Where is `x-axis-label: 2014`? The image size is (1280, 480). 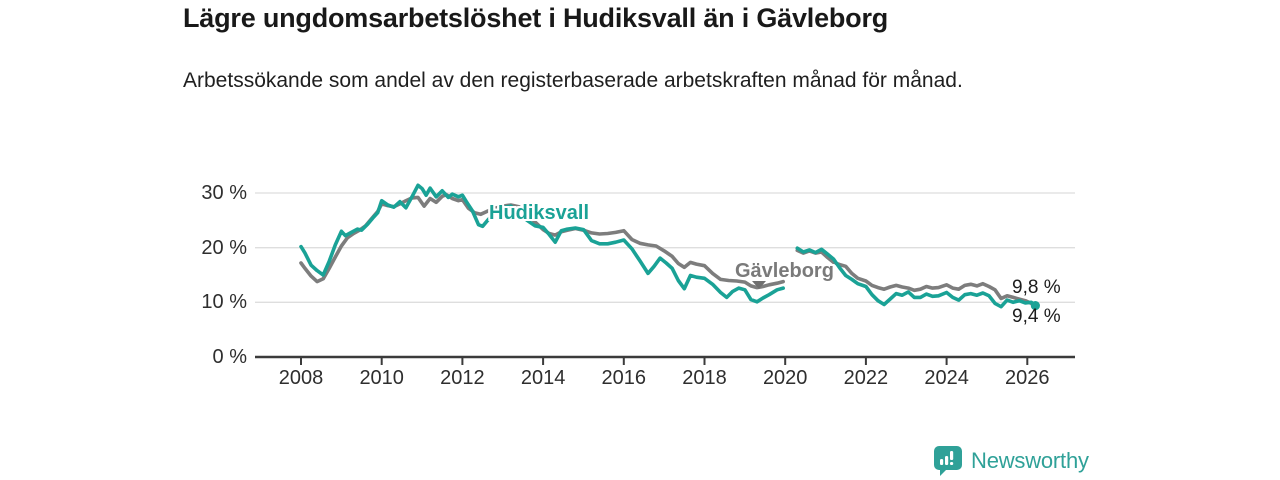 x-axis-label: 2014 is located at coordinates (543, 378).